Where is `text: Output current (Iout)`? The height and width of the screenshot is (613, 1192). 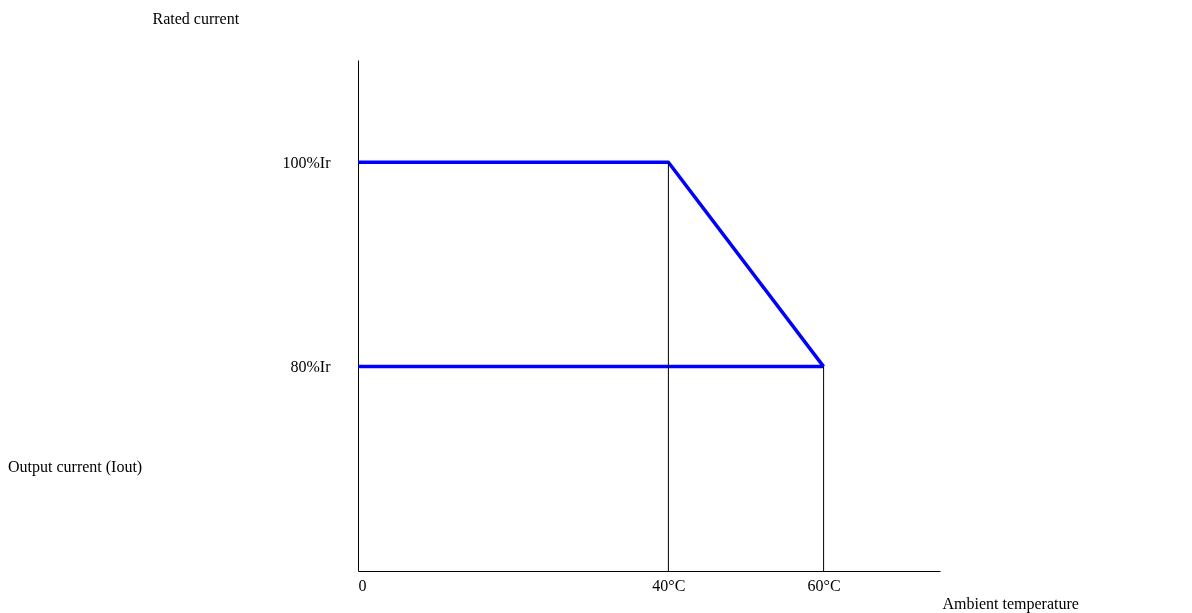
text: Output current (Iout) is located at coordinates (75, 467).